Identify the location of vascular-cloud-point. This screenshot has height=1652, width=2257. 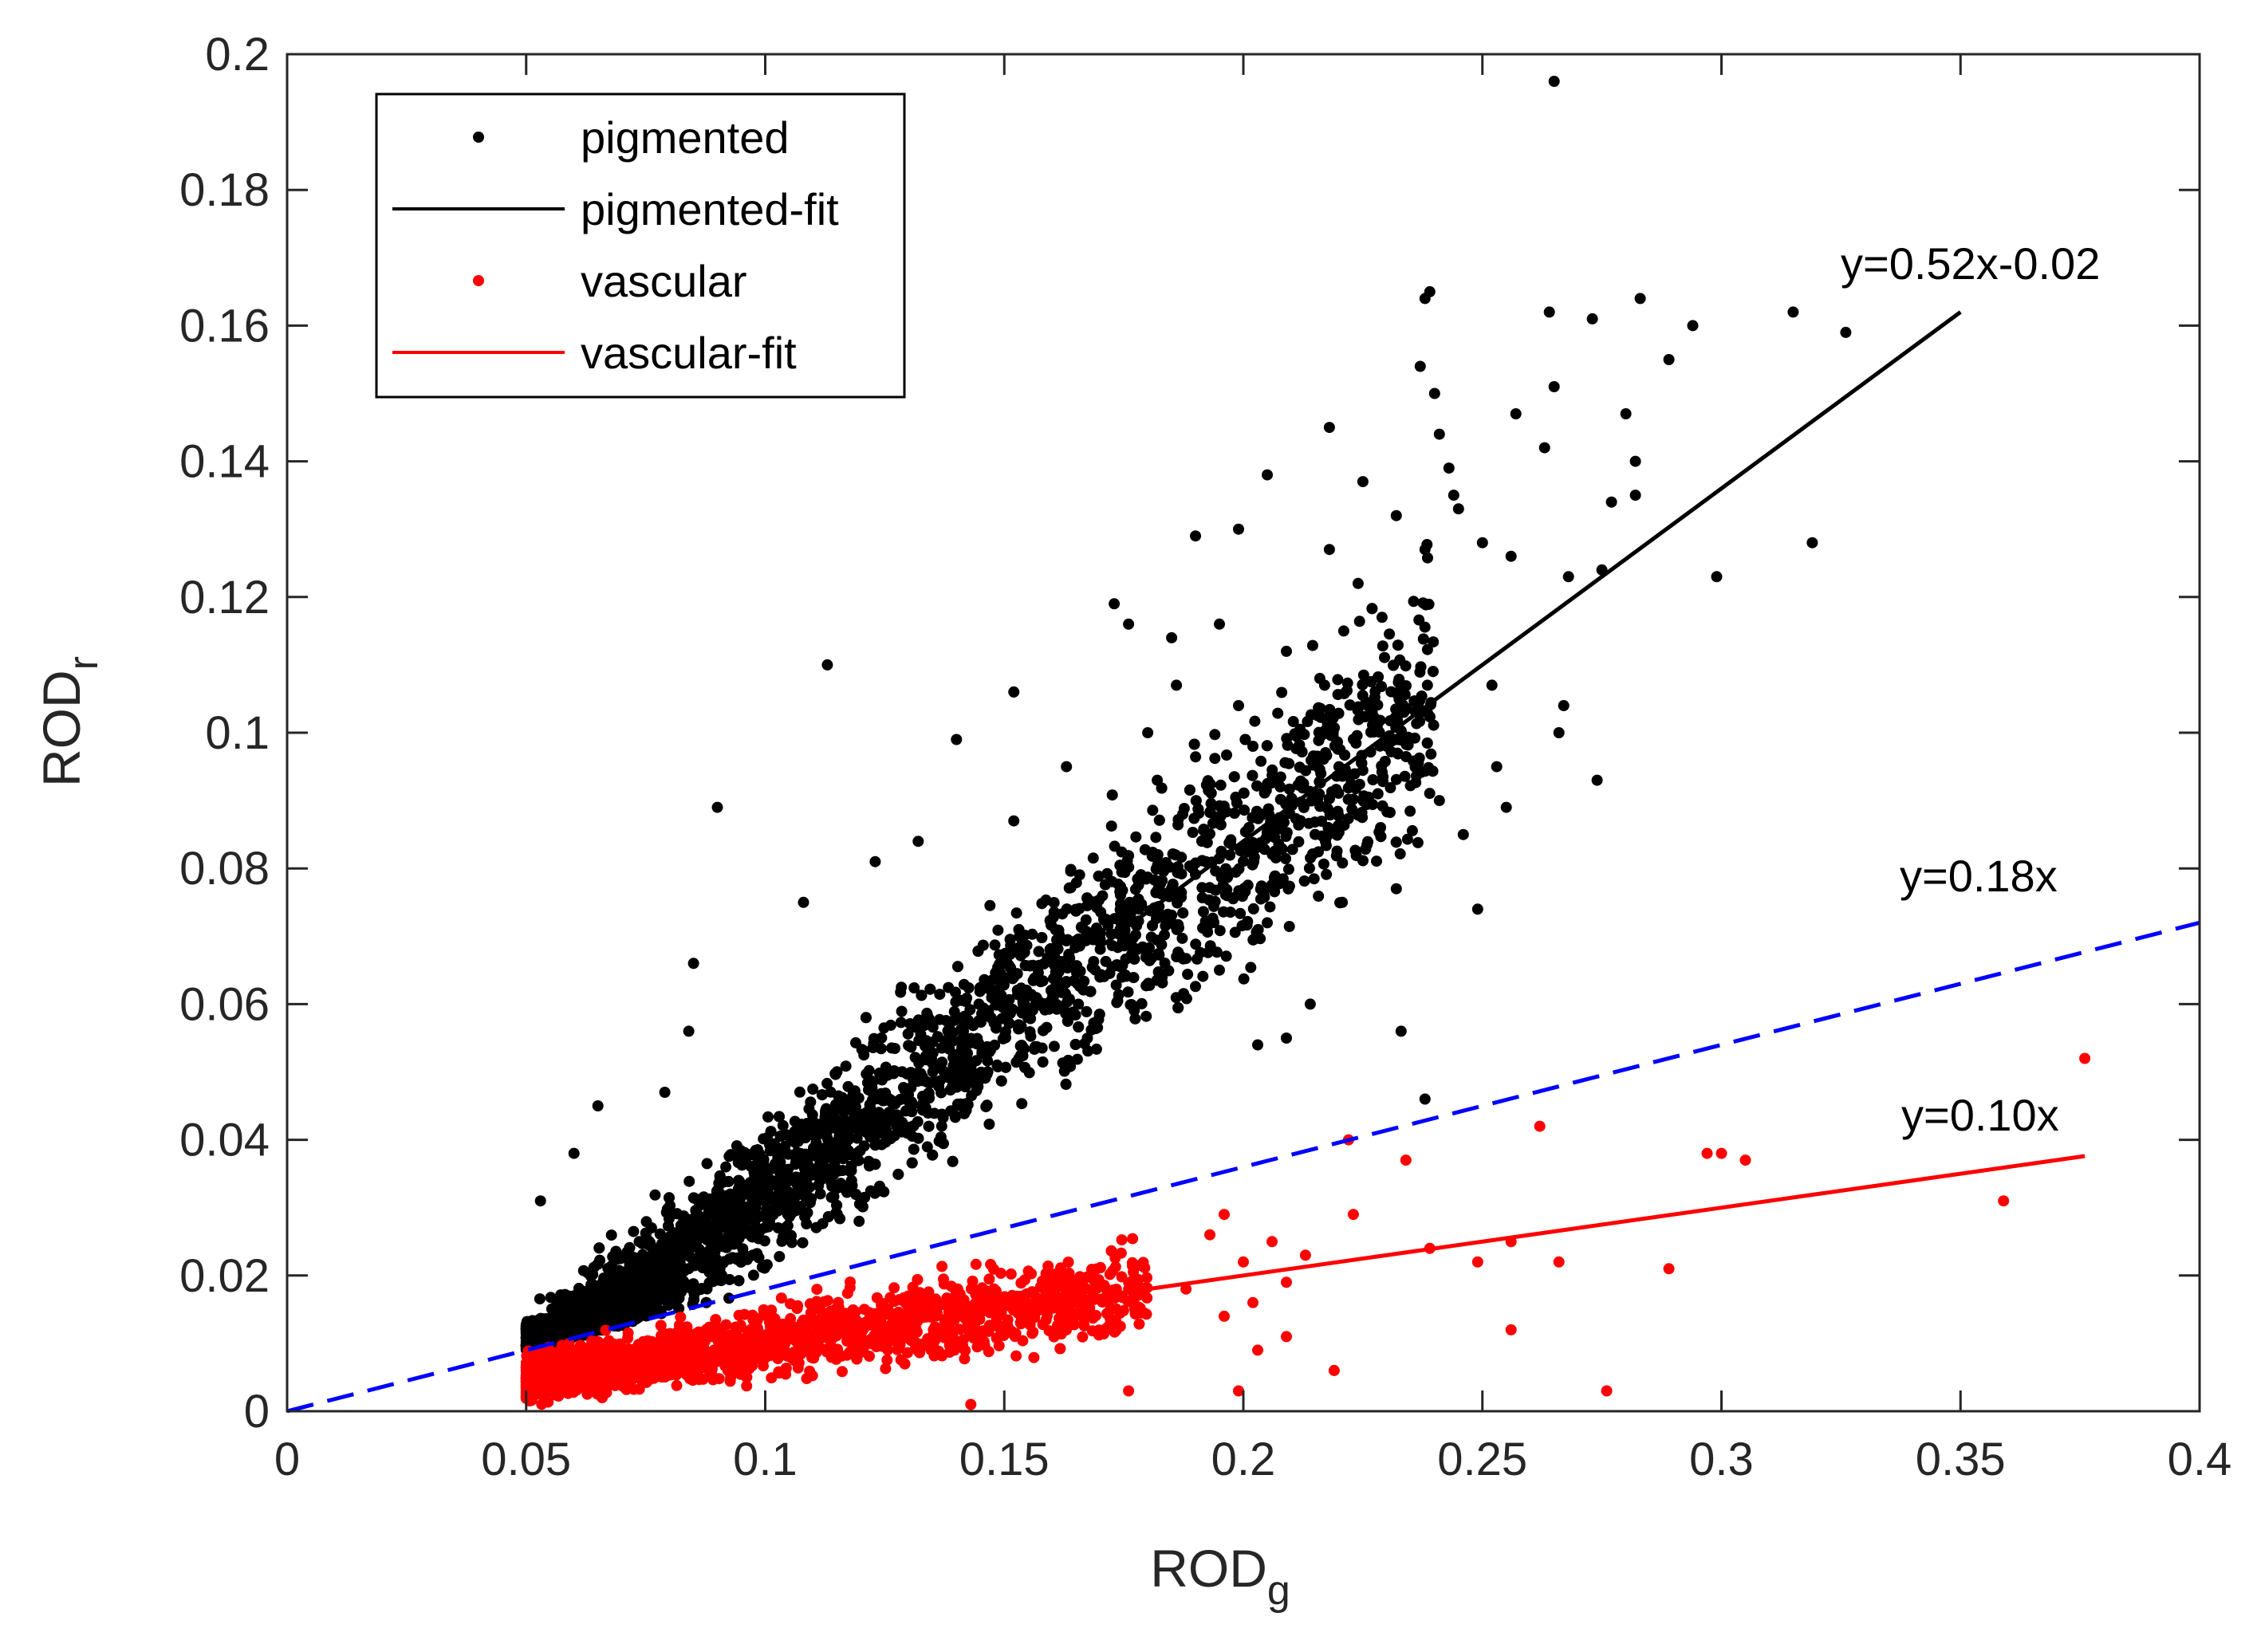
(739, 1315).